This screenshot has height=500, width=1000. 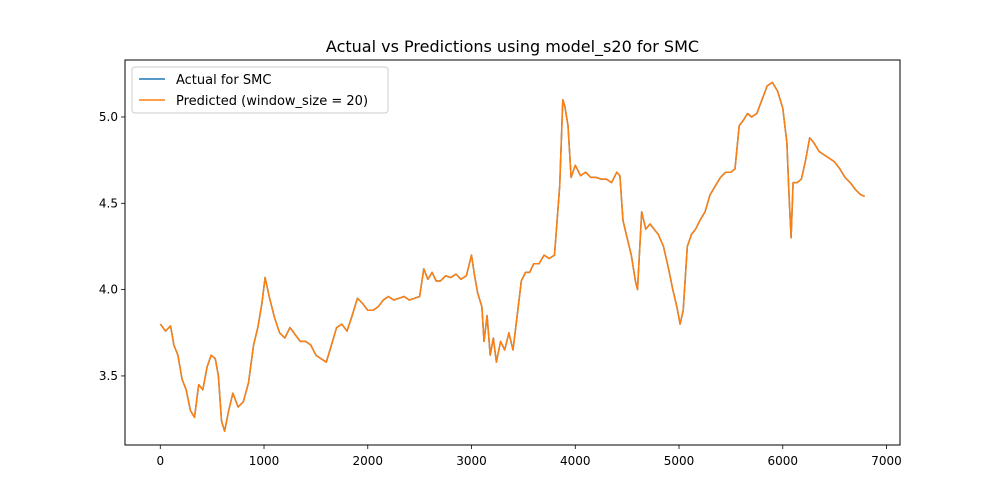 I want to click on y-tick-label: 4.0, so click(x=108, y=290).